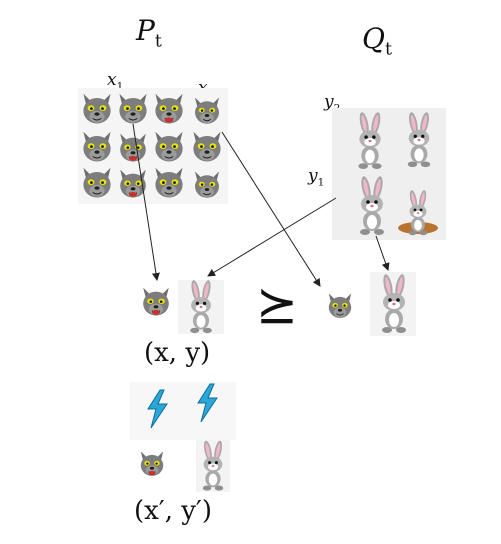 The height and width of the screenshot is (544, 501). What do you see at coordinates (329, 102) in the screenshot?
I see `y2-letter: y` at bounding box center [329, 102].